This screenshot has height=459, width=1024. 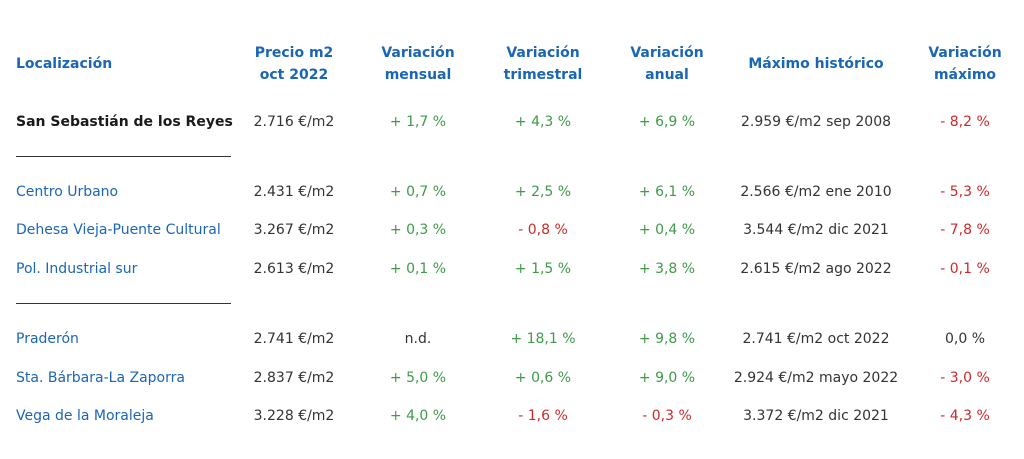 What do you see at coordinates (294, 64) in the screenshot?
I see `header-price: Precio m2 oct 2022` at bounding box center [294, 64].